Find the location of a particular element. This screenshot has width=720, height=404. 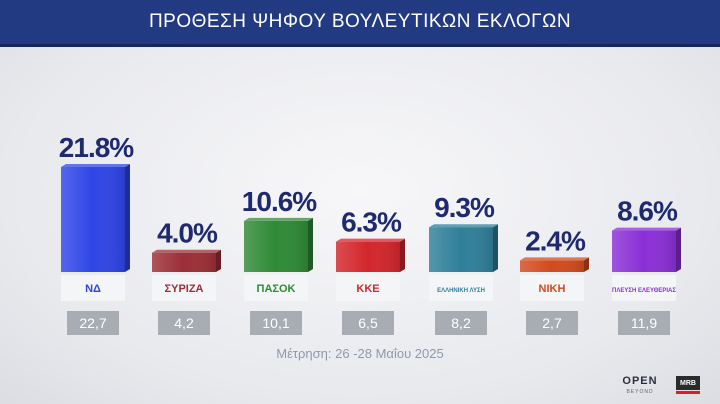

bar-group-6: 2.4% ΝΙΚΗ 2,7 is located at coordinates (554, 280).